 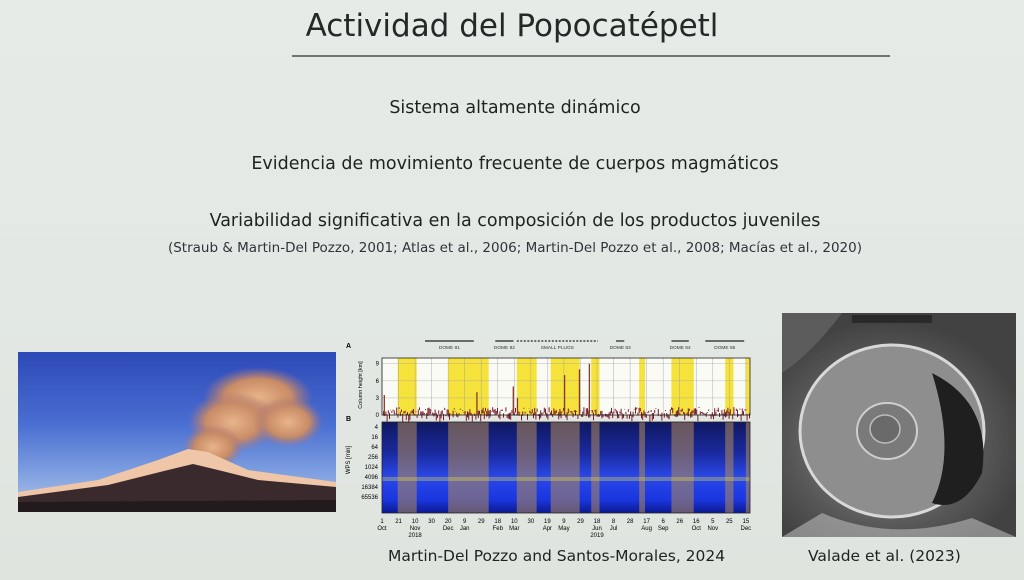 What do you see at coordinates (646, 522) in the screenshot?
I see `x-tick-label: 17` at bounding box center [646, 522].